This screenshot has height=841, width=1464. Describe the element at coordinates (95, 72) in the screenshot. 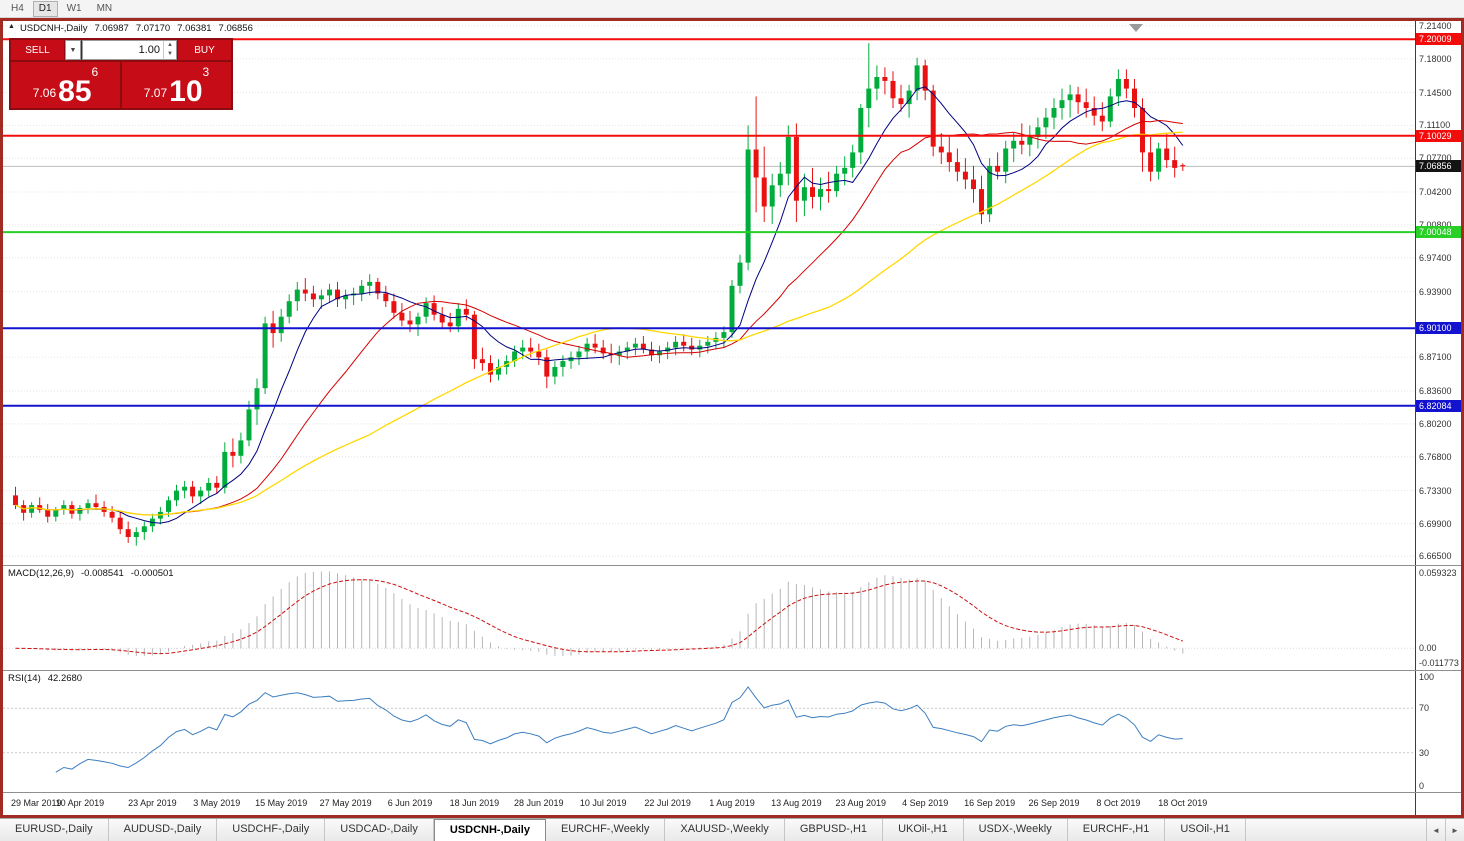

I see `sell-price-pip-digit: 6` at that location.